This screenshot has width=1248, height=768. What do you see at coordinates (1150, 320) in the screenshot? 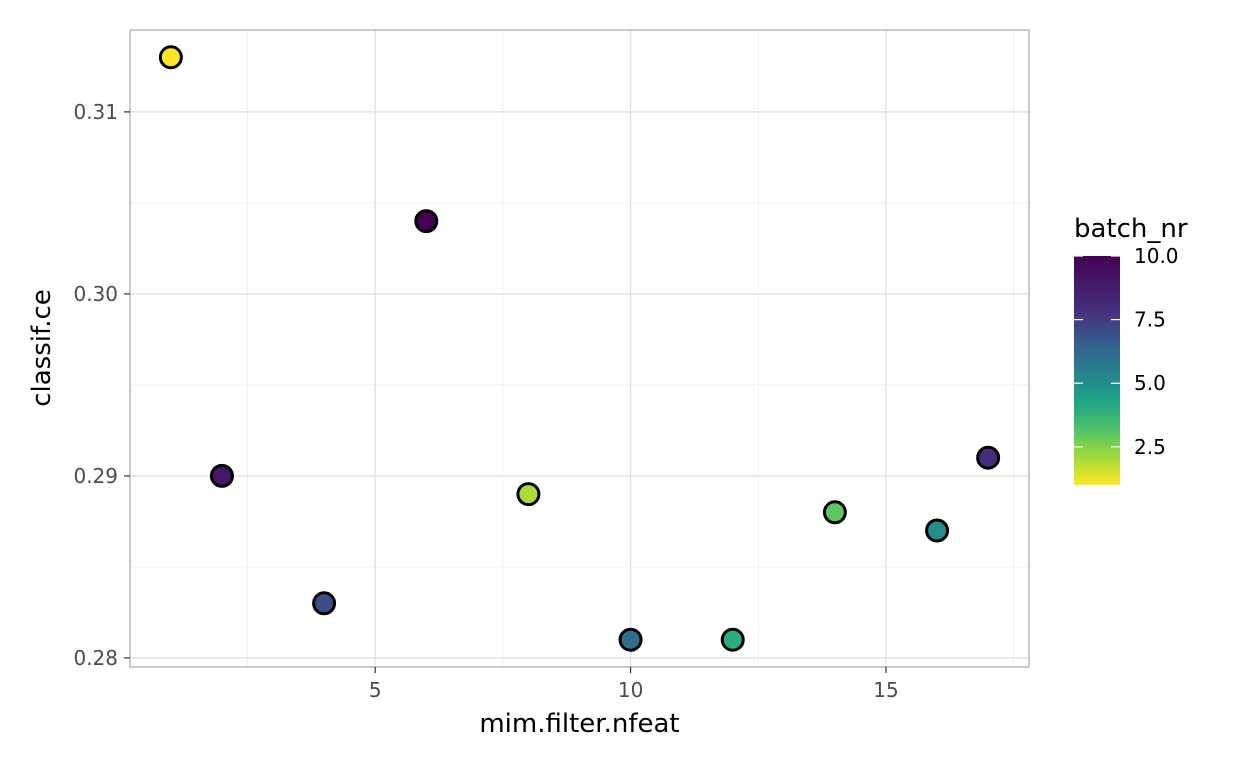
I see `legend-tick-label: 7.5` at bounding box center [1150, 320].